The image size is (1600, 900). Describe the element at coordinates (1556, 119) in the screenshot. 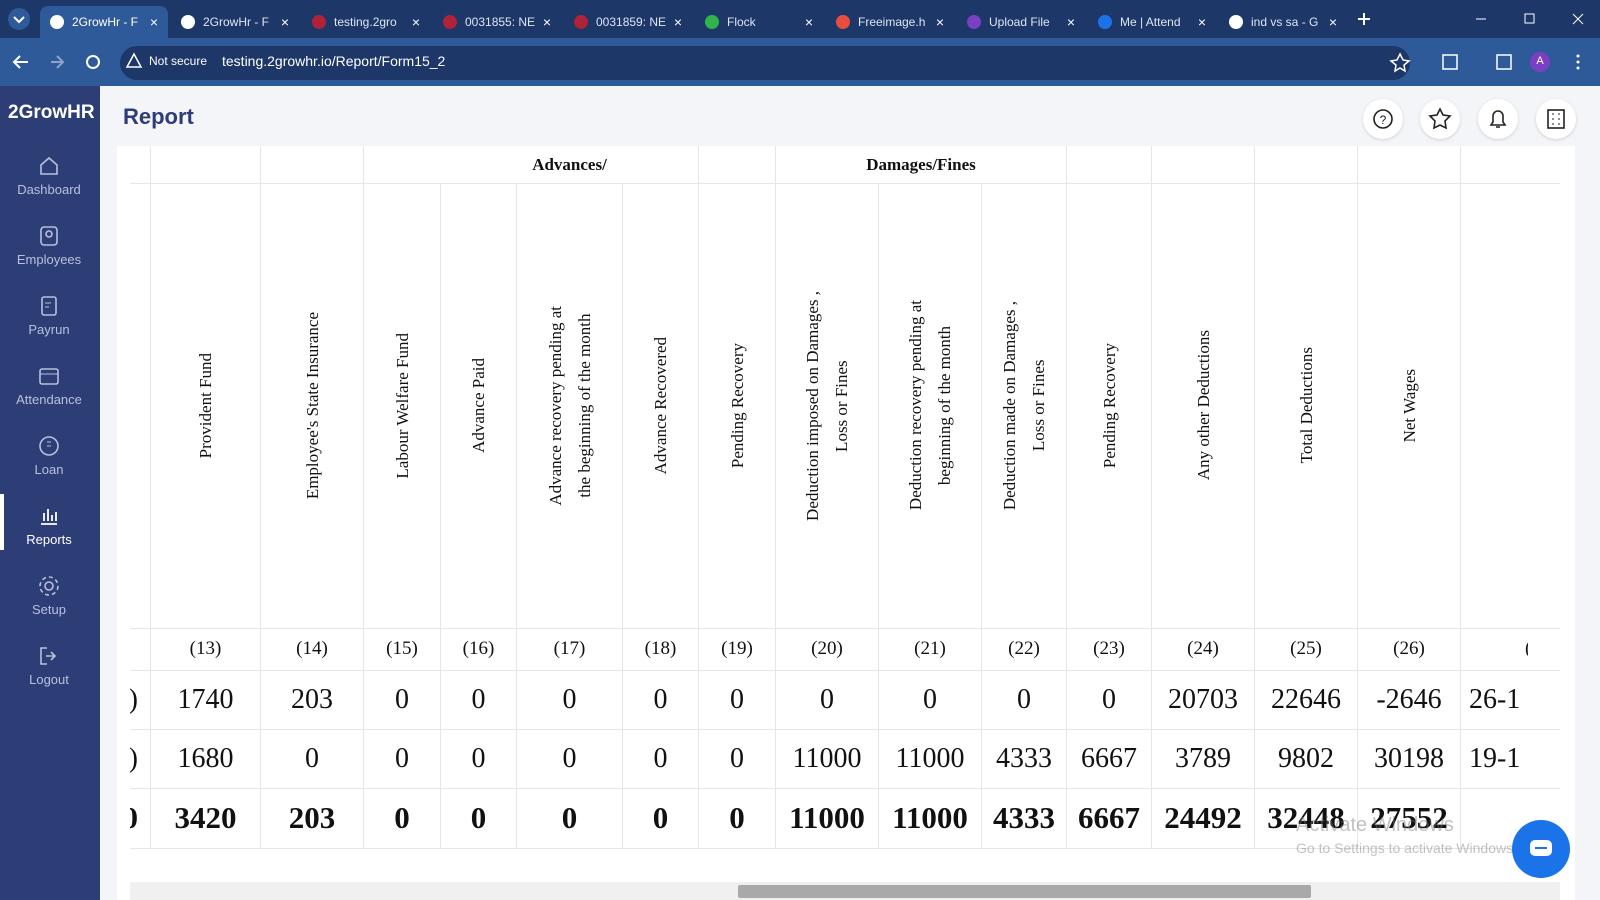

I see `company-button` at that location.